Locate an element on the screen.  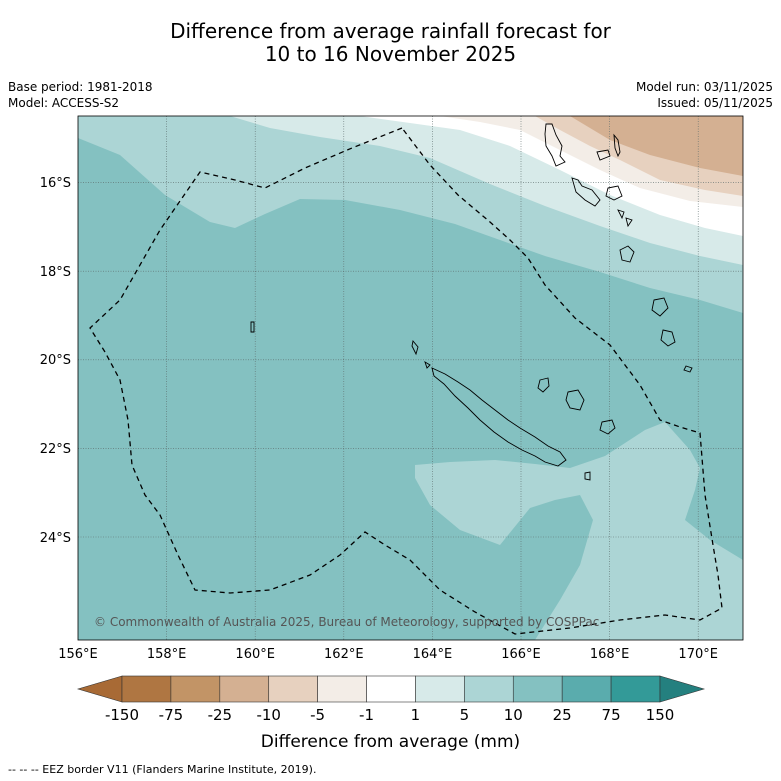
lat-label: 22°S is located at coordinates (55, 449).